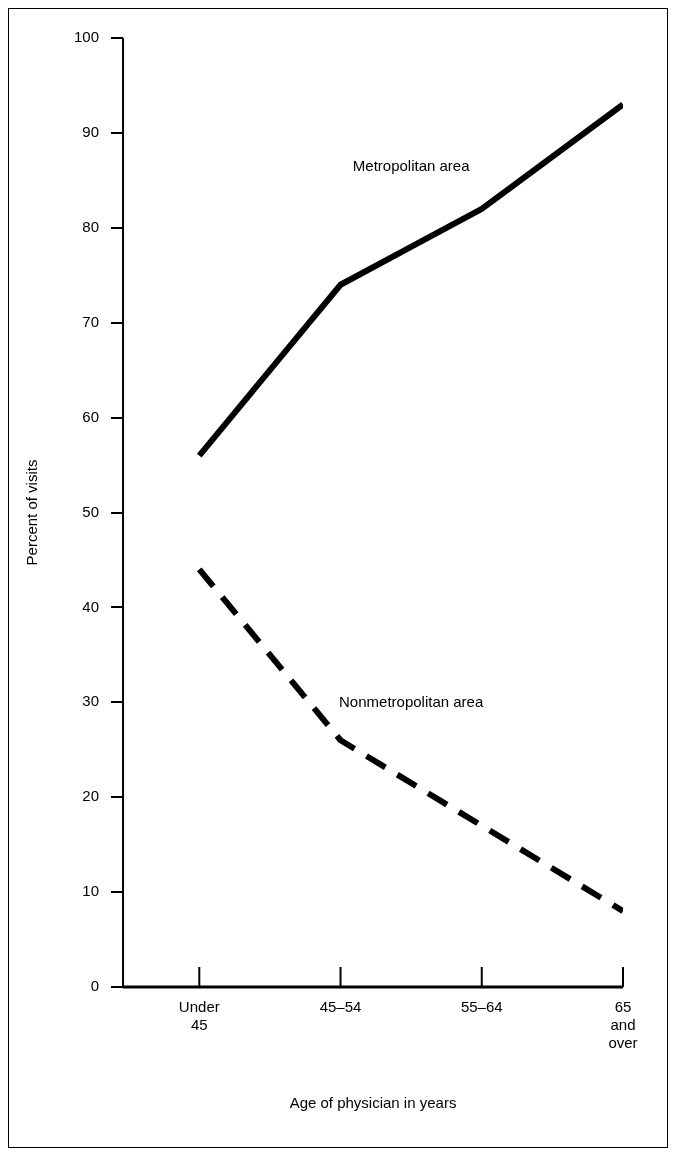  What do you see at coordinates (91, 321) in the screenshot?
I see `y-tick-label: 70` at bounding box center [91, 321].